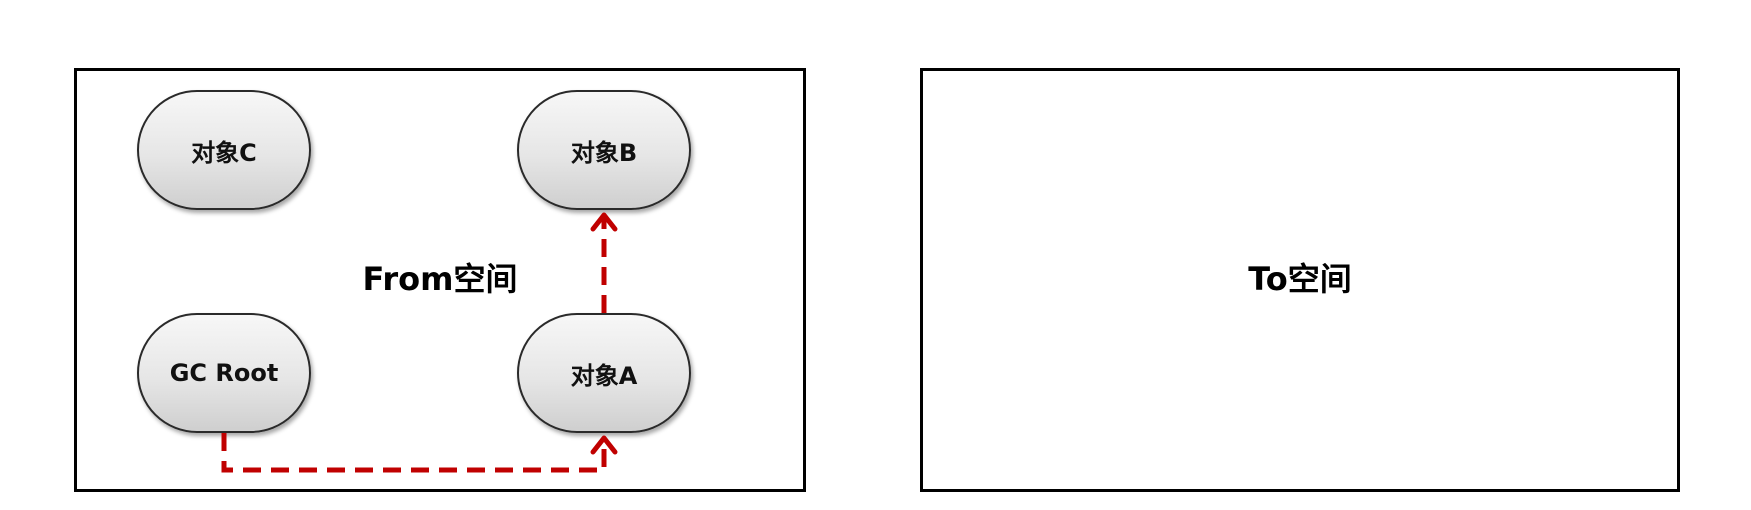 The height and width of the screenshot is (510, 1751). I want to click on object-b-label: 对象B, so click(604, 152).